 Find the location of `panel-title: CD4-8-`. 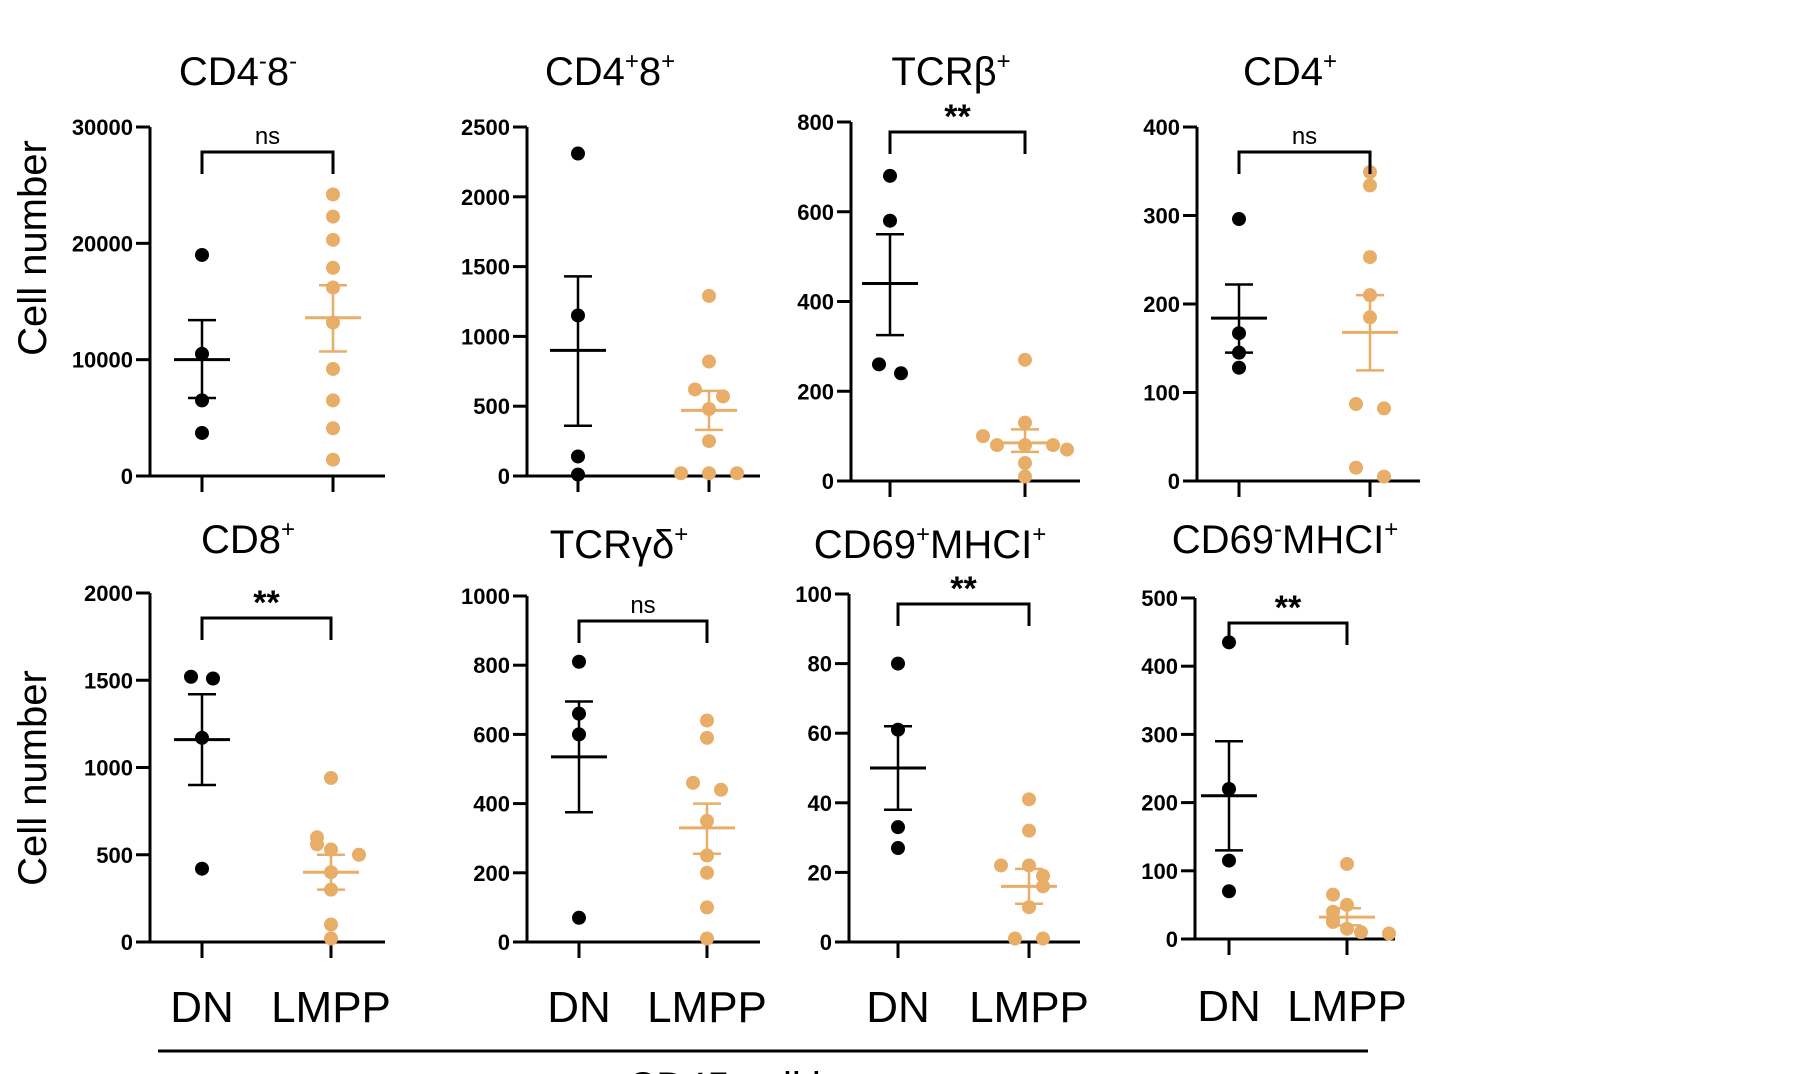

panel-title: CD4-8- is located at coordinates (238, 71).